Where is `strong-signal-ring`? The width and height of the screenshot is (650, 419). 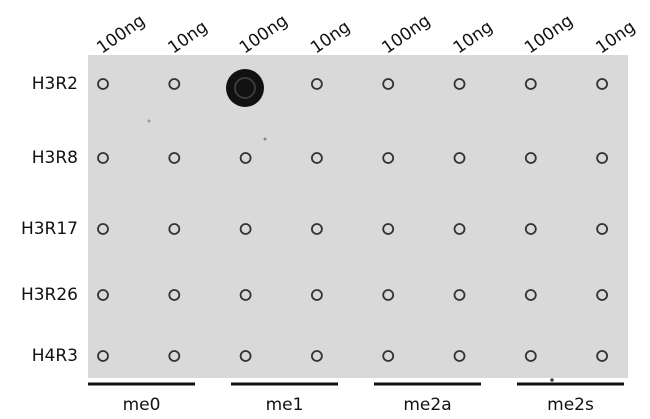
strong-signal-ring is located at coordinates (245, 88).